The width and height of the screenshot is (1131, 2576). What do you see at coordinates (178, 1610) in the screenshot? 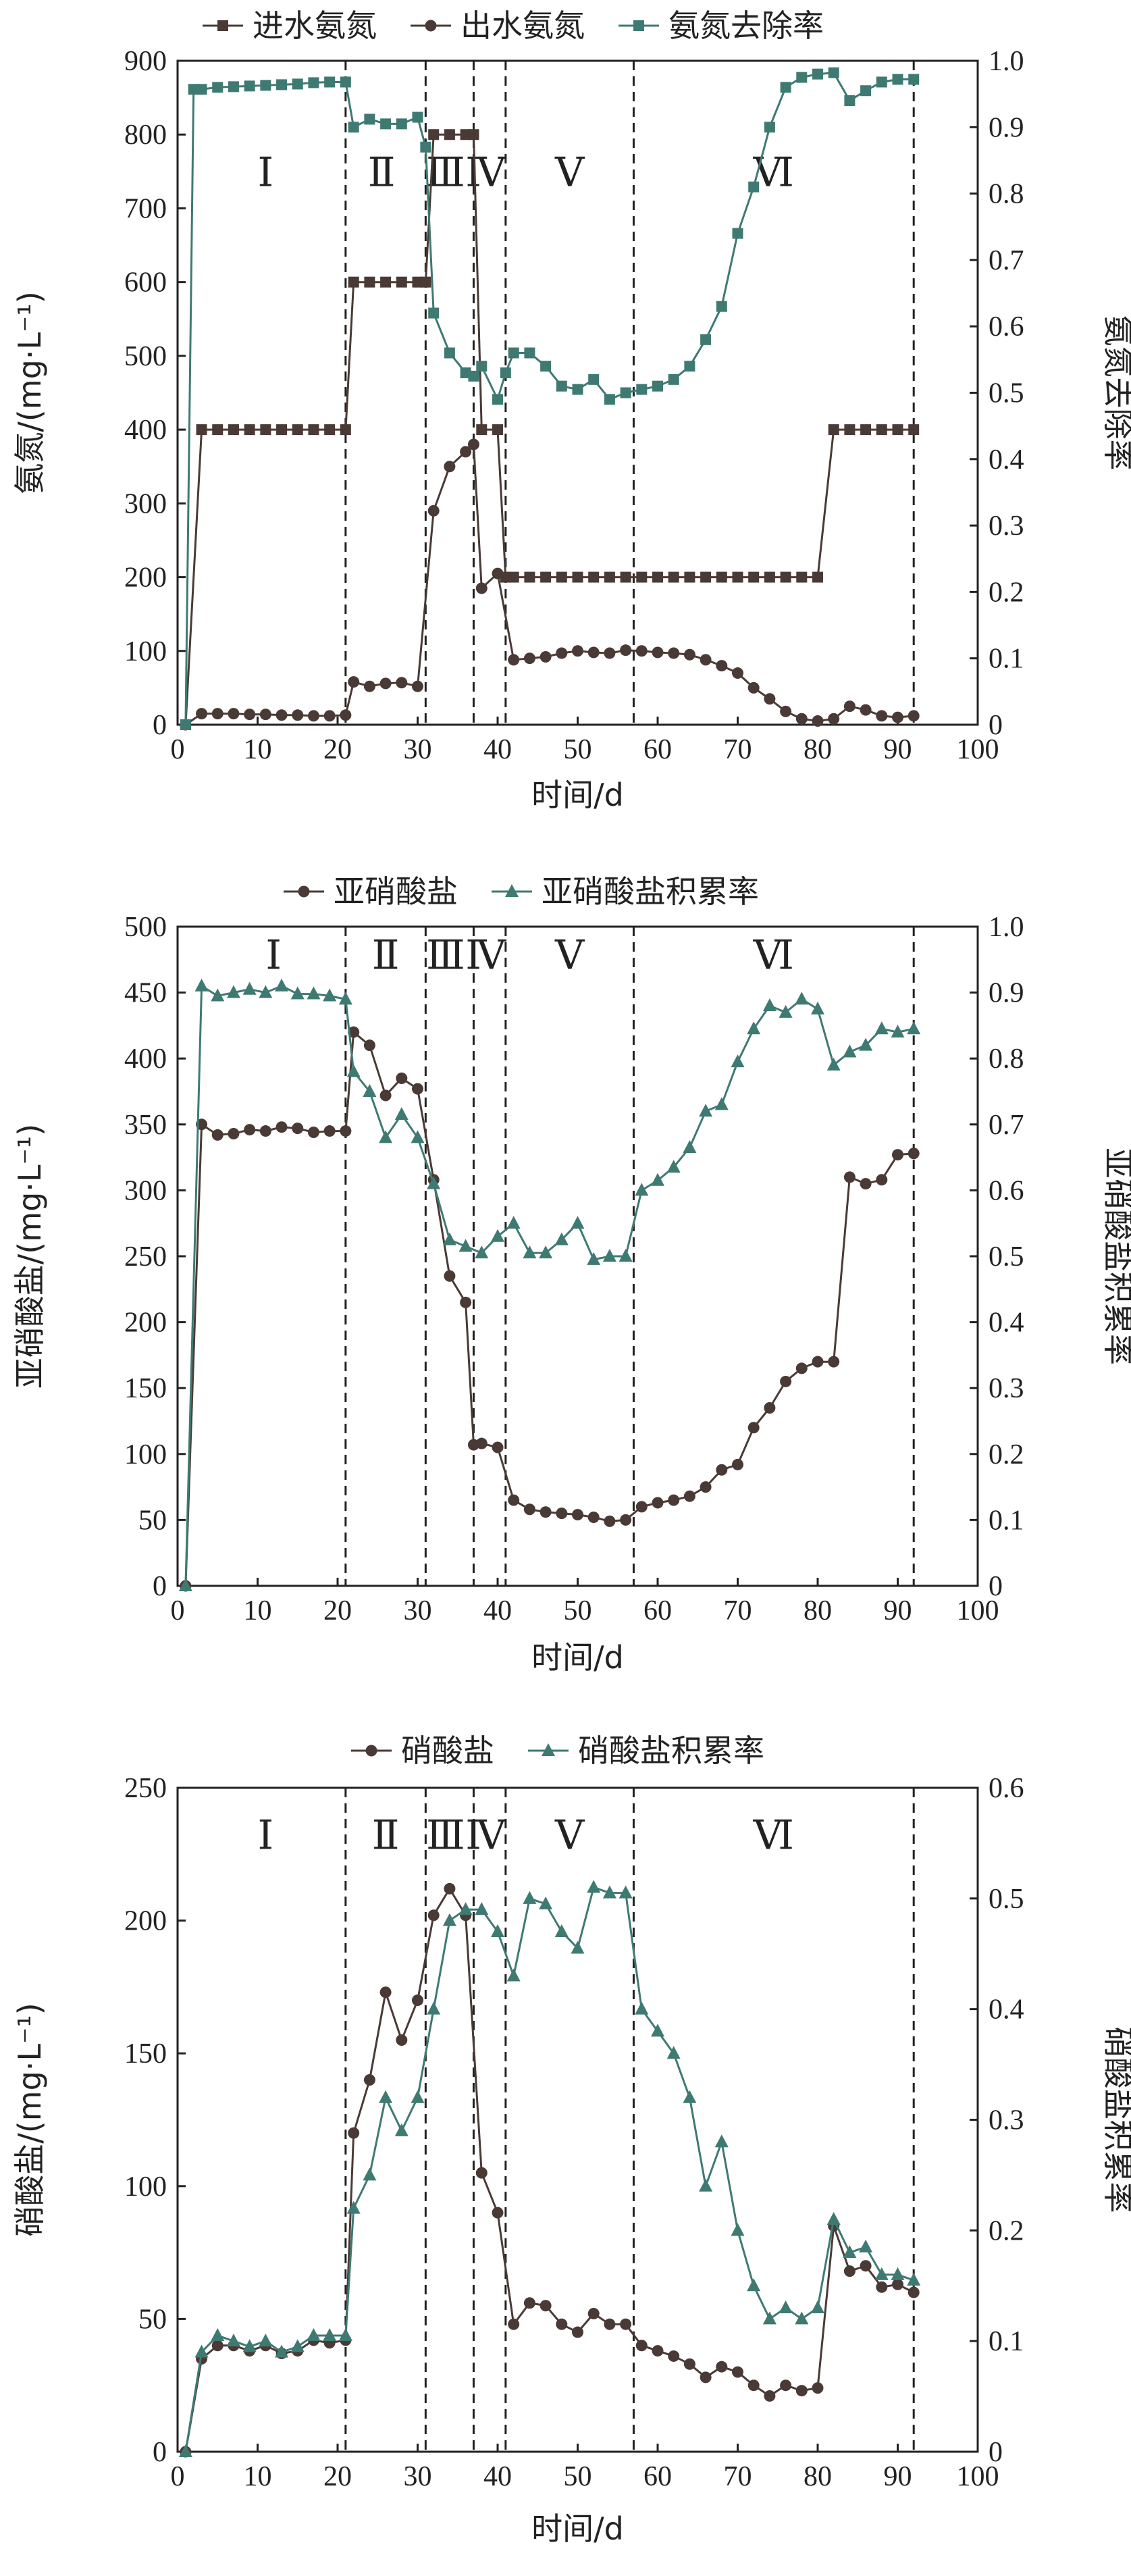
I see `x-tick-label: 0` at bounding box center [178, 1610].